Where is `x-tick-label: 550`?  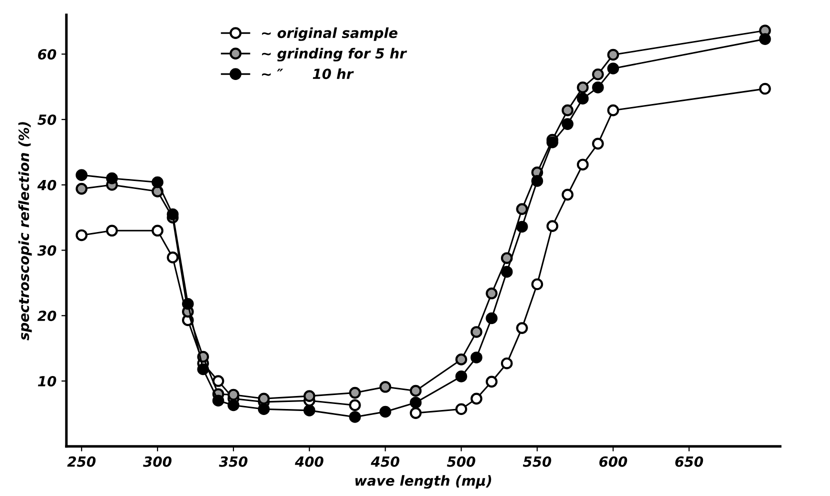 x-tick-label: 550 is located at coordinates (537, 461).